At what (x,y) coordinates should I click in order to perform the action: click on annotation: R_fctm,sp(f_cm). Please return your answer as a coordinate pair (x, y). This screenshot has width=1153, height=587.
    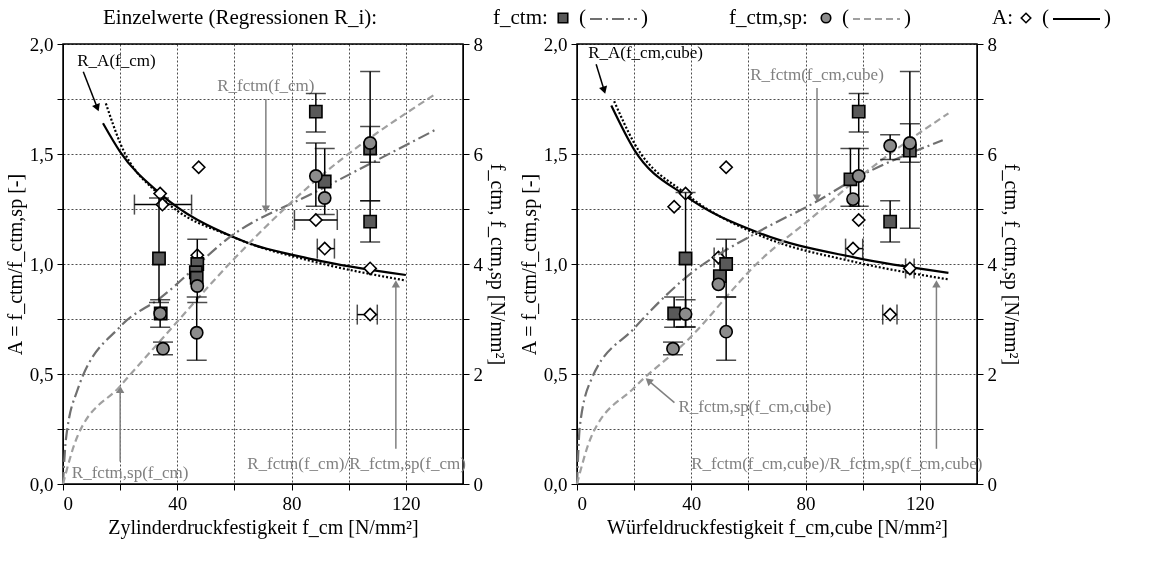
    Looking at the image, I should click on (130, 473).